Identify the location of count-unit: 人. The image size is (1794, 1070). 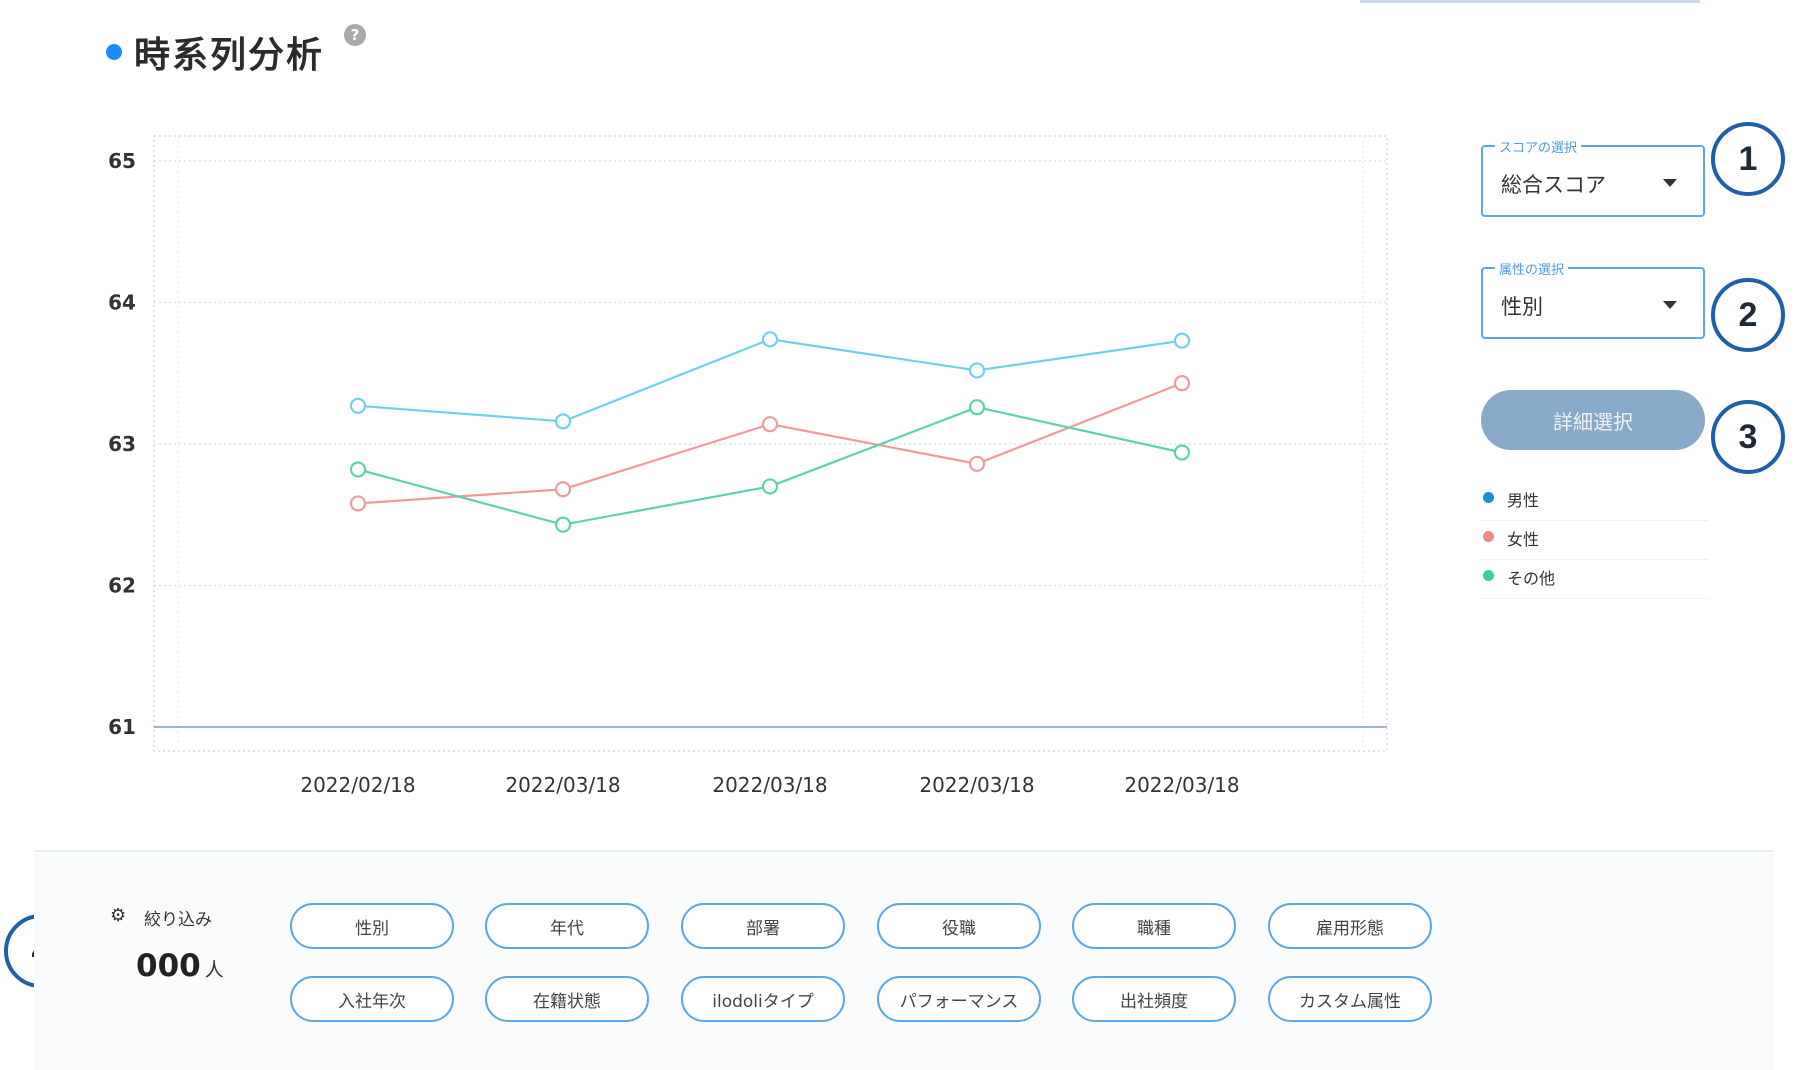
(214, 970).